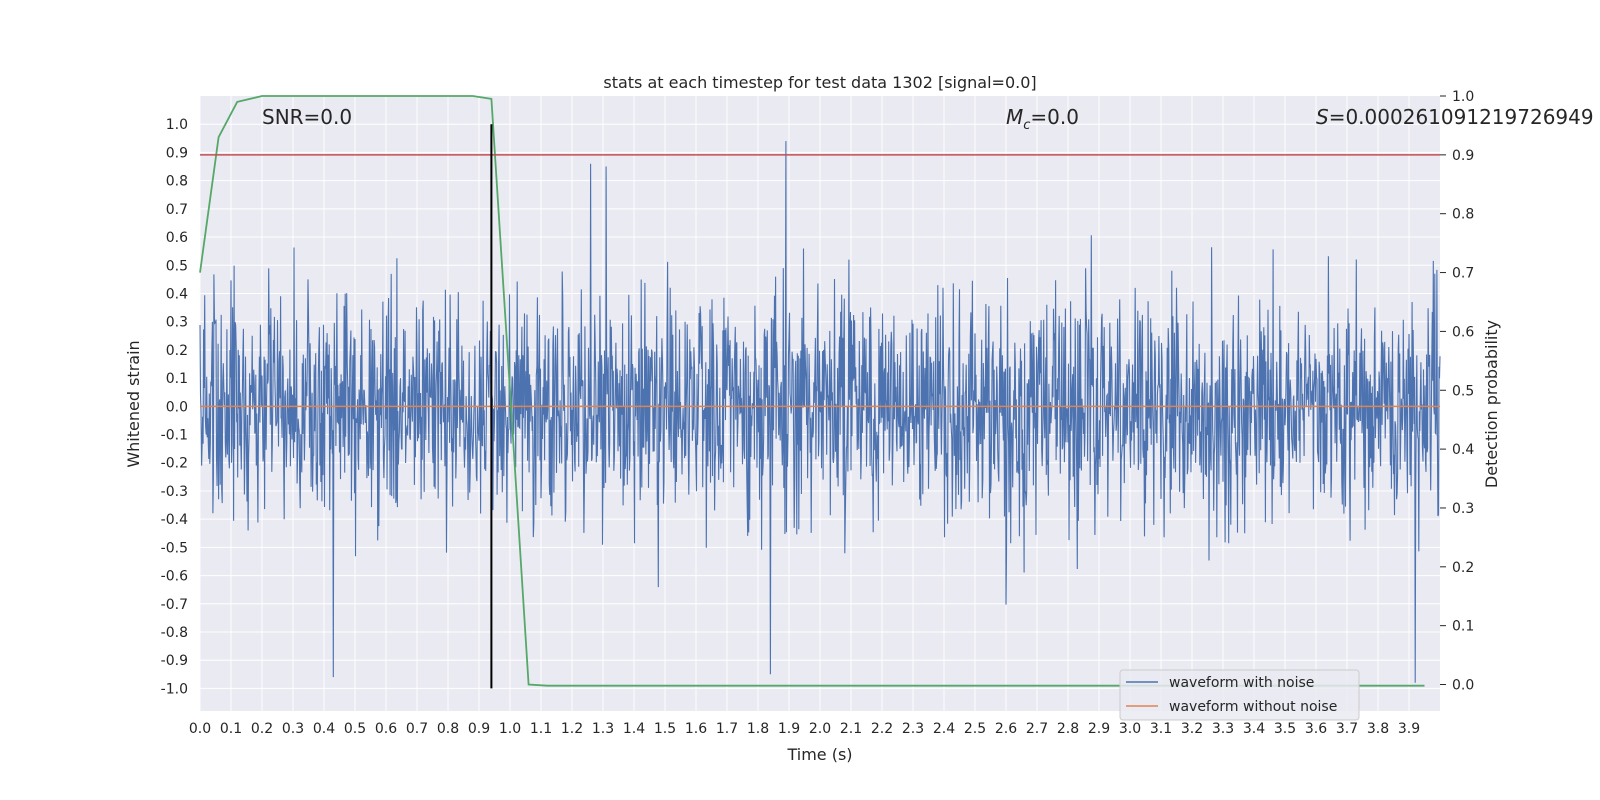 This screenshot has width=1600, height=800. What do you see at coordinates (1285, 729) in the screenshot?
I see `x-tick-label: 3.5` at bounding box center [1285, 729].